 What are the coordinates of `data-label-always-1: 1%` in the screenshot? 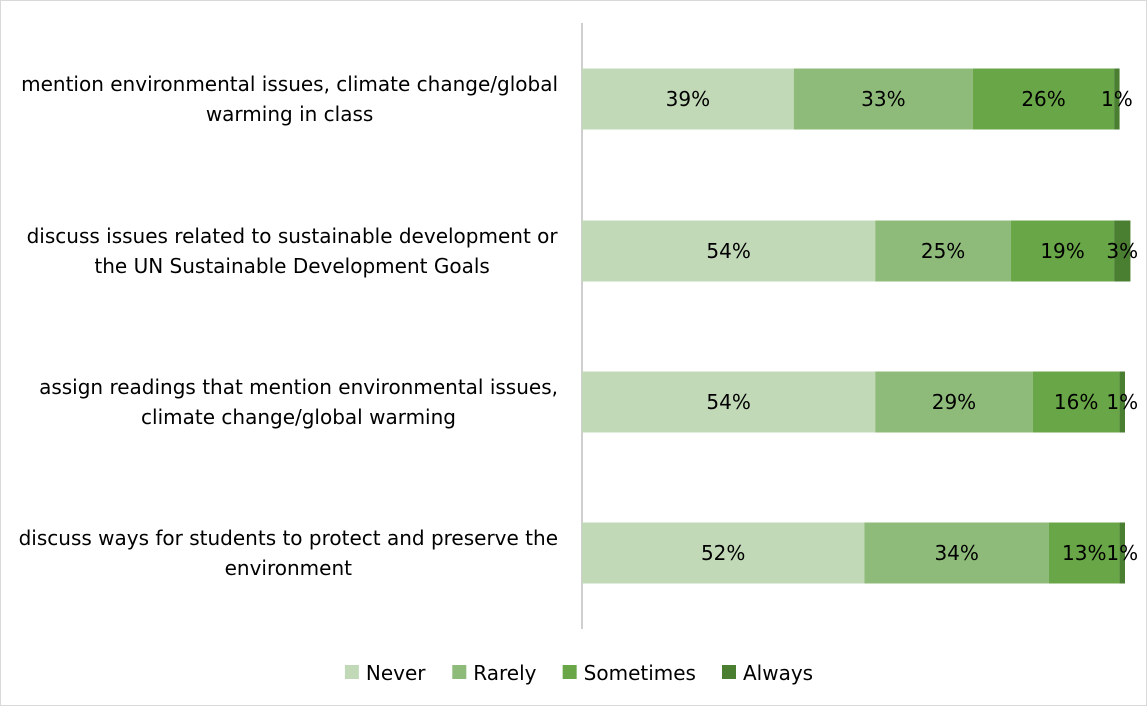 It's located at (1117, 99).